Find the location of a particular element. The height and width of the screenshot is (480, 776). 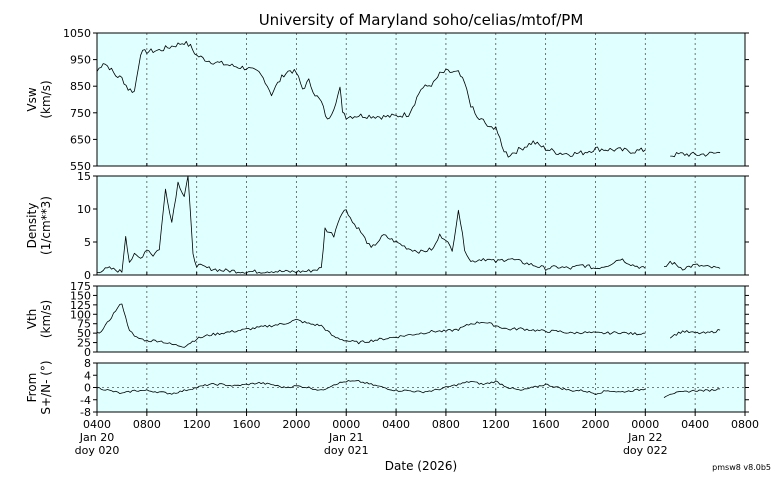

vsw-y-axis-label: Vsw is located at coordinates (32, 99).